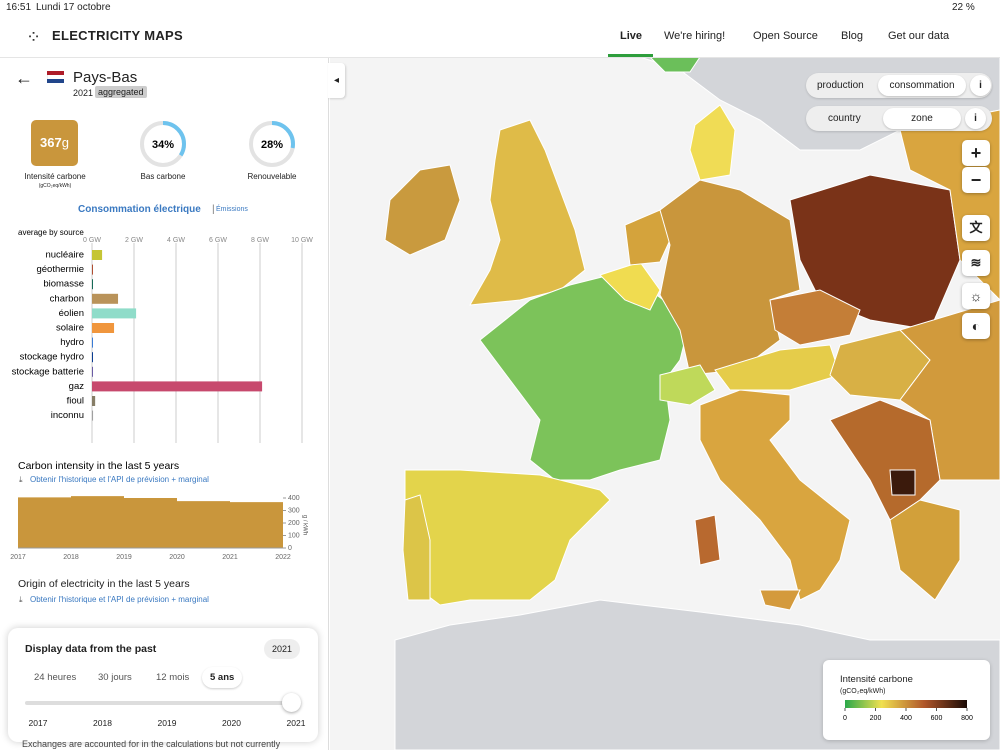 Image resolution: width=1000 pixels, height=750 pixels. What do you see at coordinates (844, 118) in the screenshot?
I see `toggle-option: country` at bounding box center [844, 118].